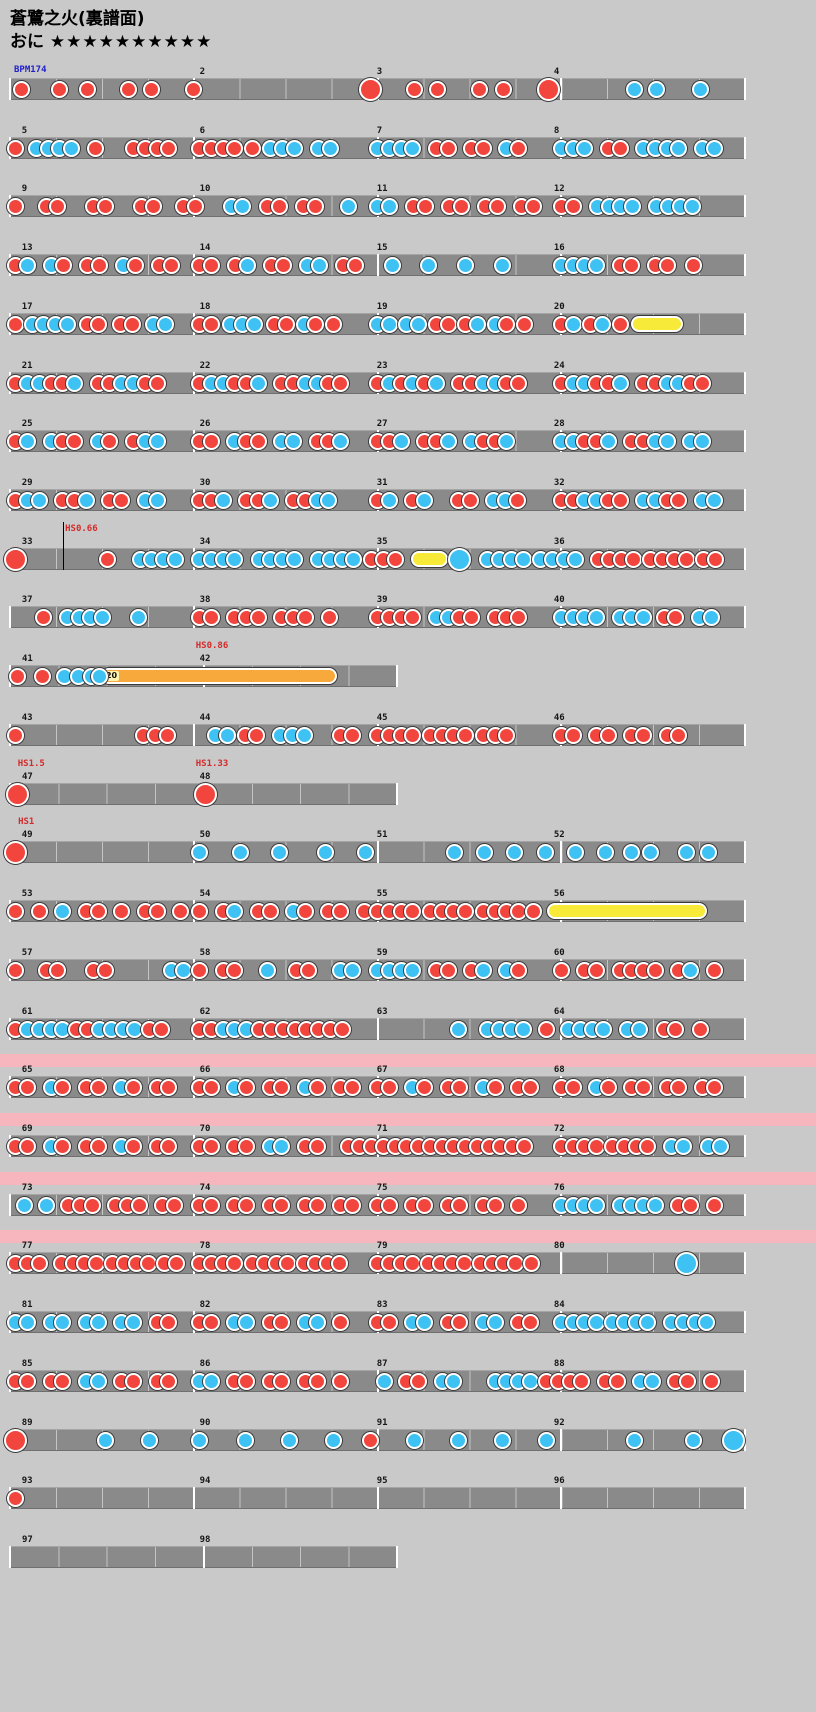  Describe the element at coordinates (24, 131) in the screenshot. I see `measure-number: 5` at that location.